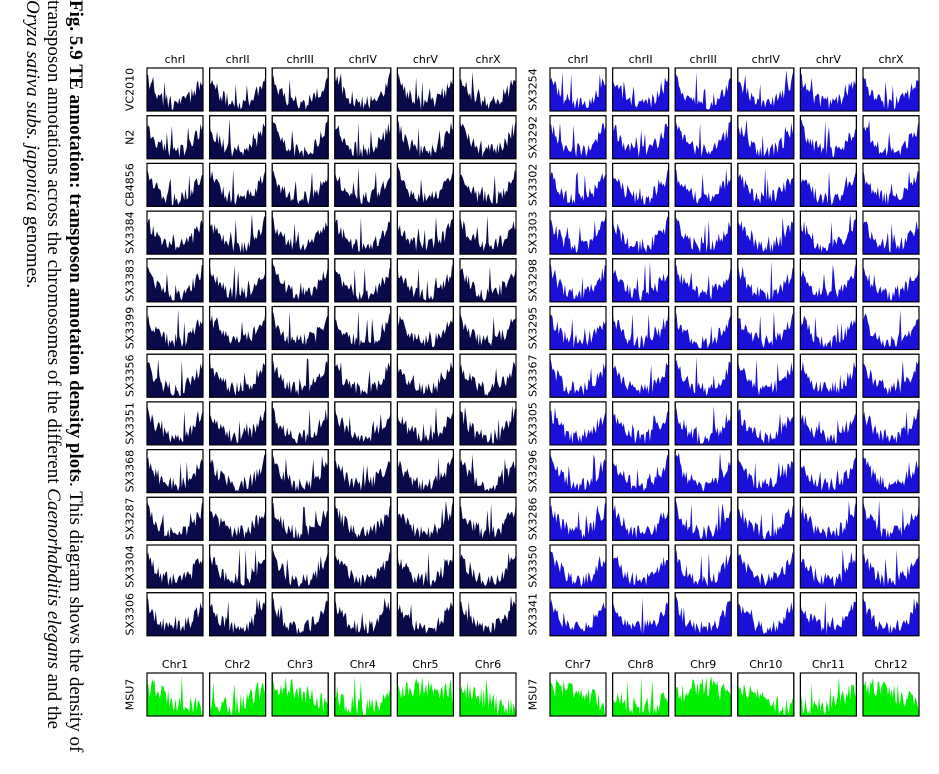 The width and height of the screenshot is (939, 774). I want to click on density-plot-sx3383-chrx, so click(488, 280).